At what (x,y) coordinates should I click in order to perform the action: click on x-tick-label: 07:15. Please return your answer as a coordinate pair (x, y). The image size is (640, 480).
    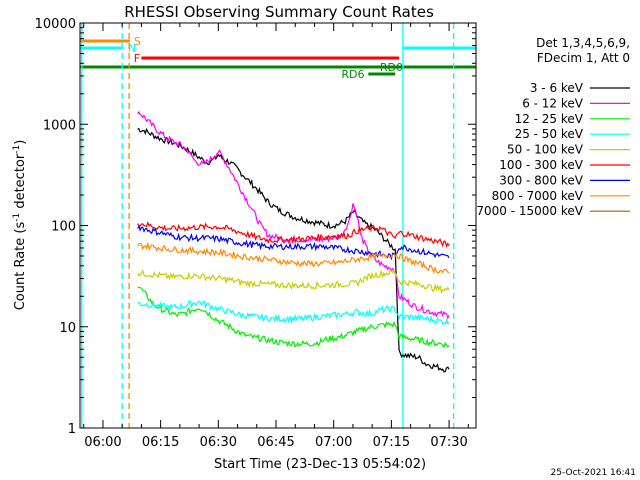
    Looking at the image, I should click on (391, 442).